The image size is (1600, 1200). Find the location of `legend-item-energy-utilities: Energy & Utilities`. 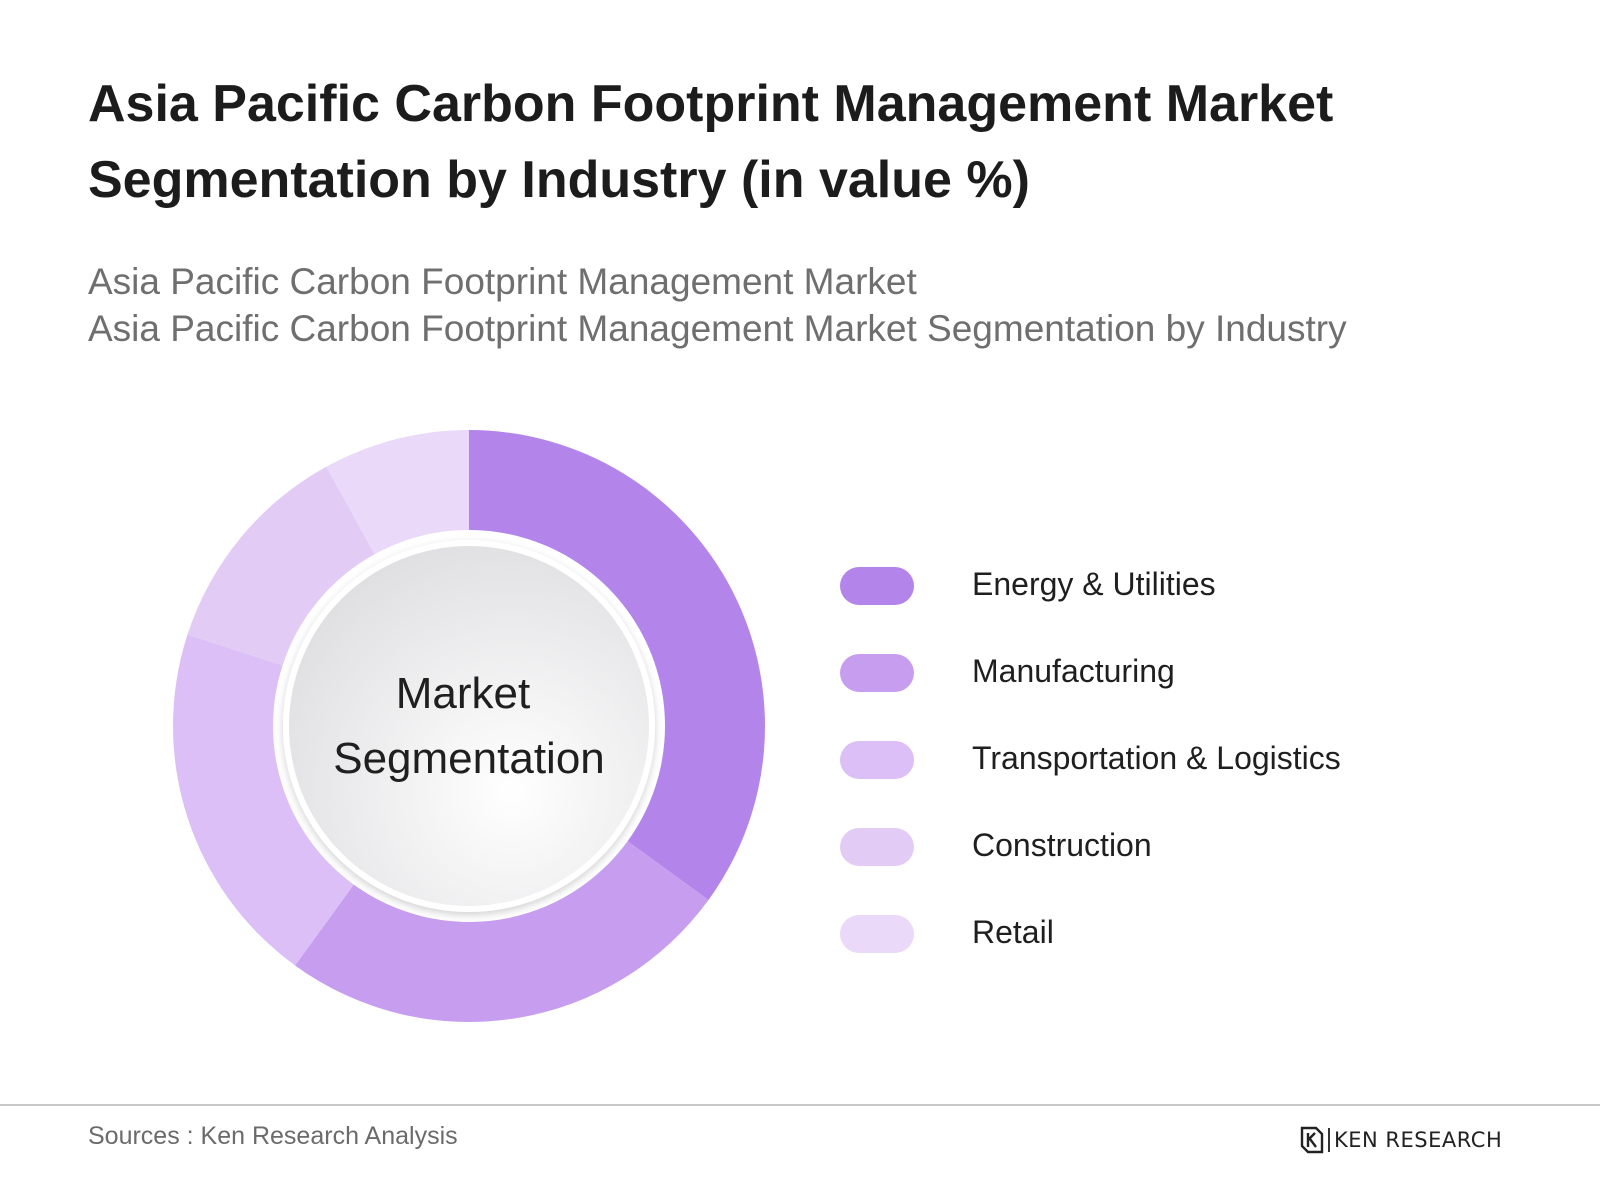

legend-item-energy-utilities: Energy & Utilities is located at coordinates (1140, 596).